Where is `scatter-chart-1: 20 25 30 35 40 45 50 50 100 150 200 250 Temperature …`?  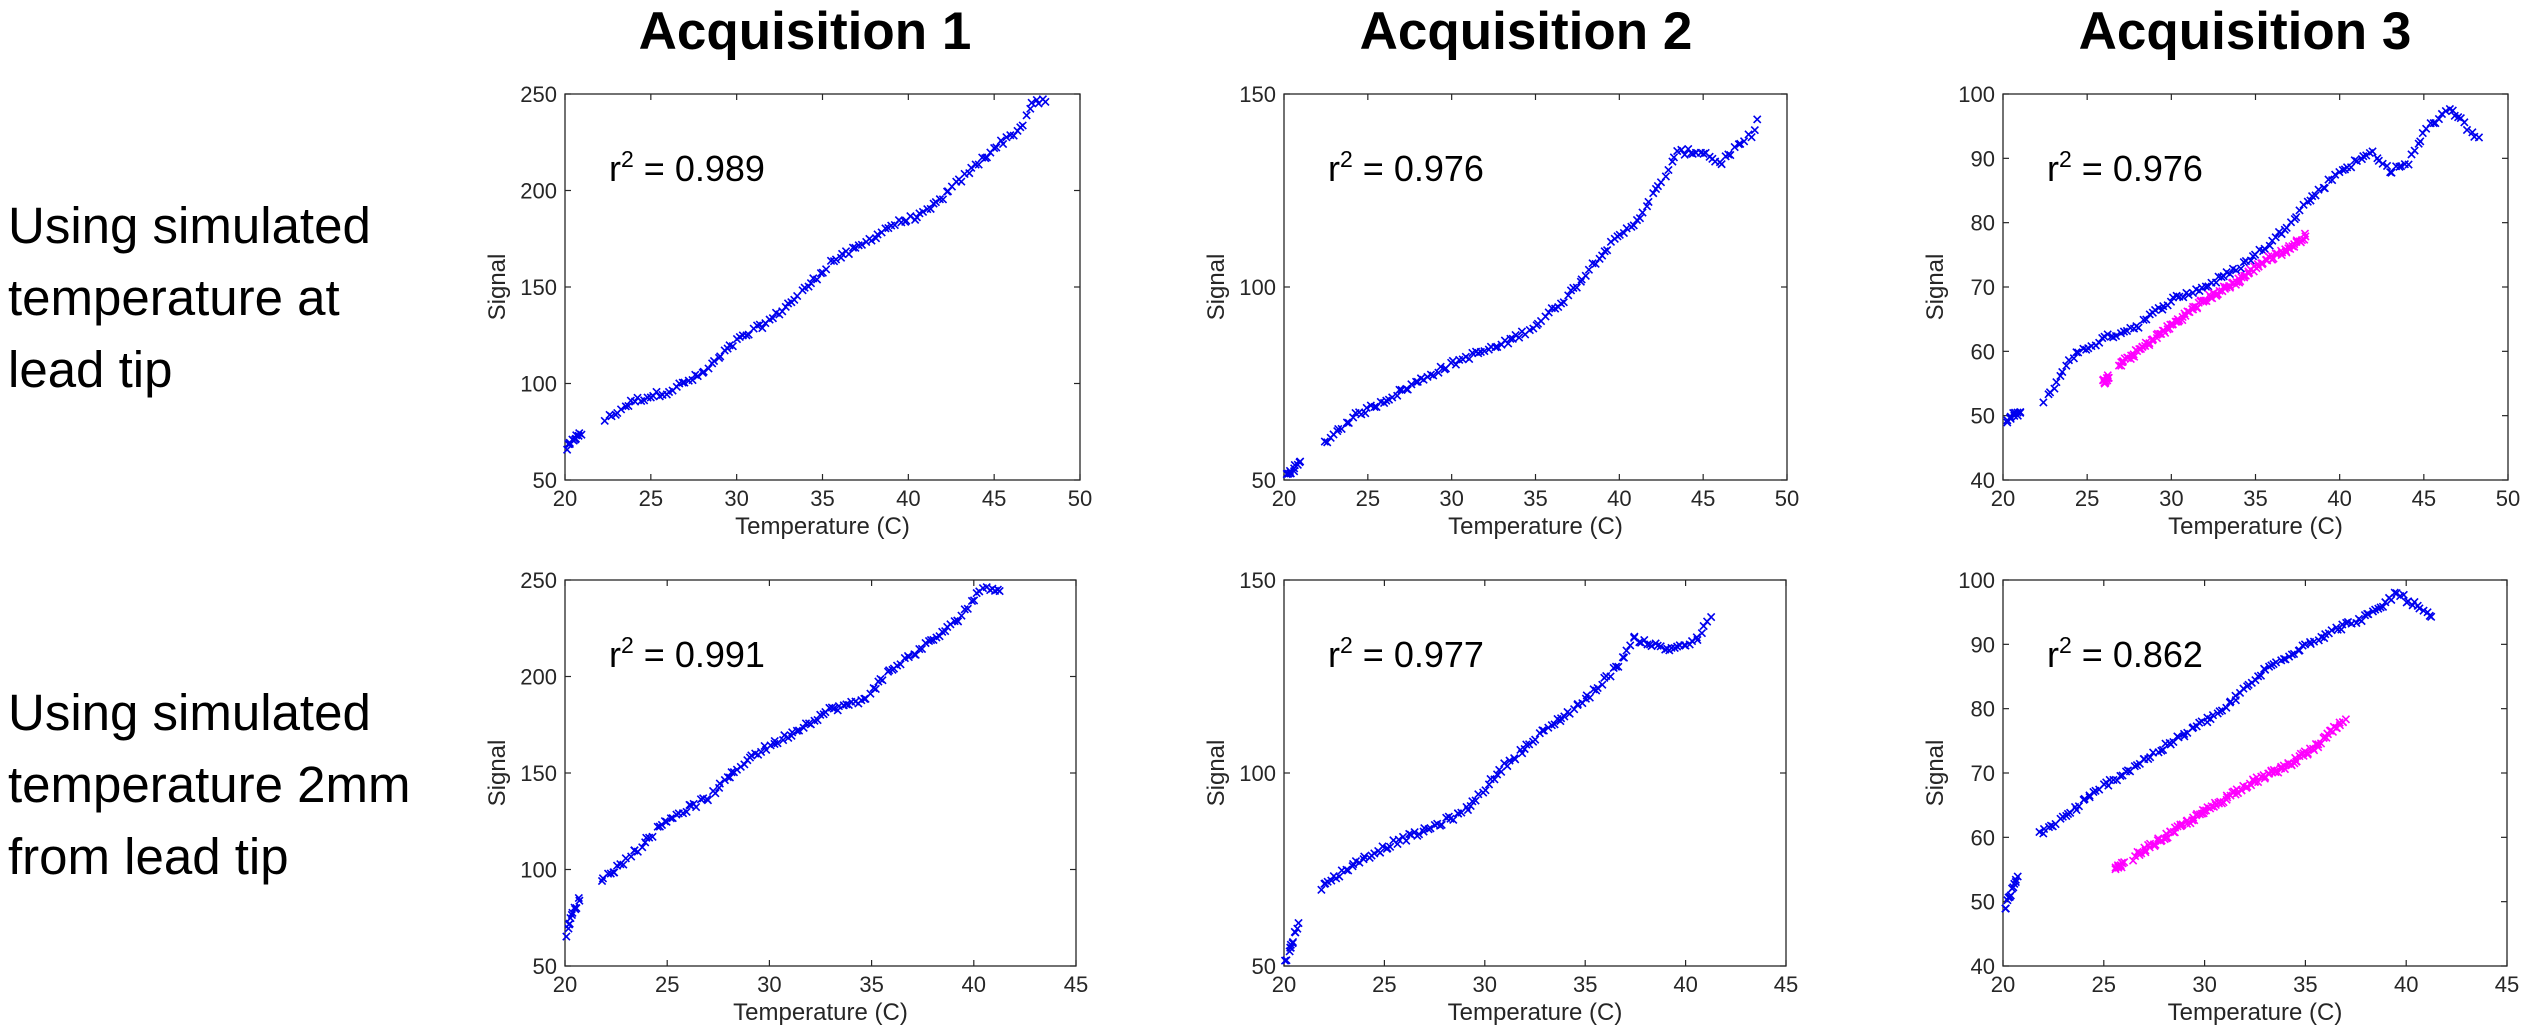 scatter-chart-1: 20 25 30 35 40 45 50 50 100 150 200 250 Temperature … is located at coordinates (788, 311).